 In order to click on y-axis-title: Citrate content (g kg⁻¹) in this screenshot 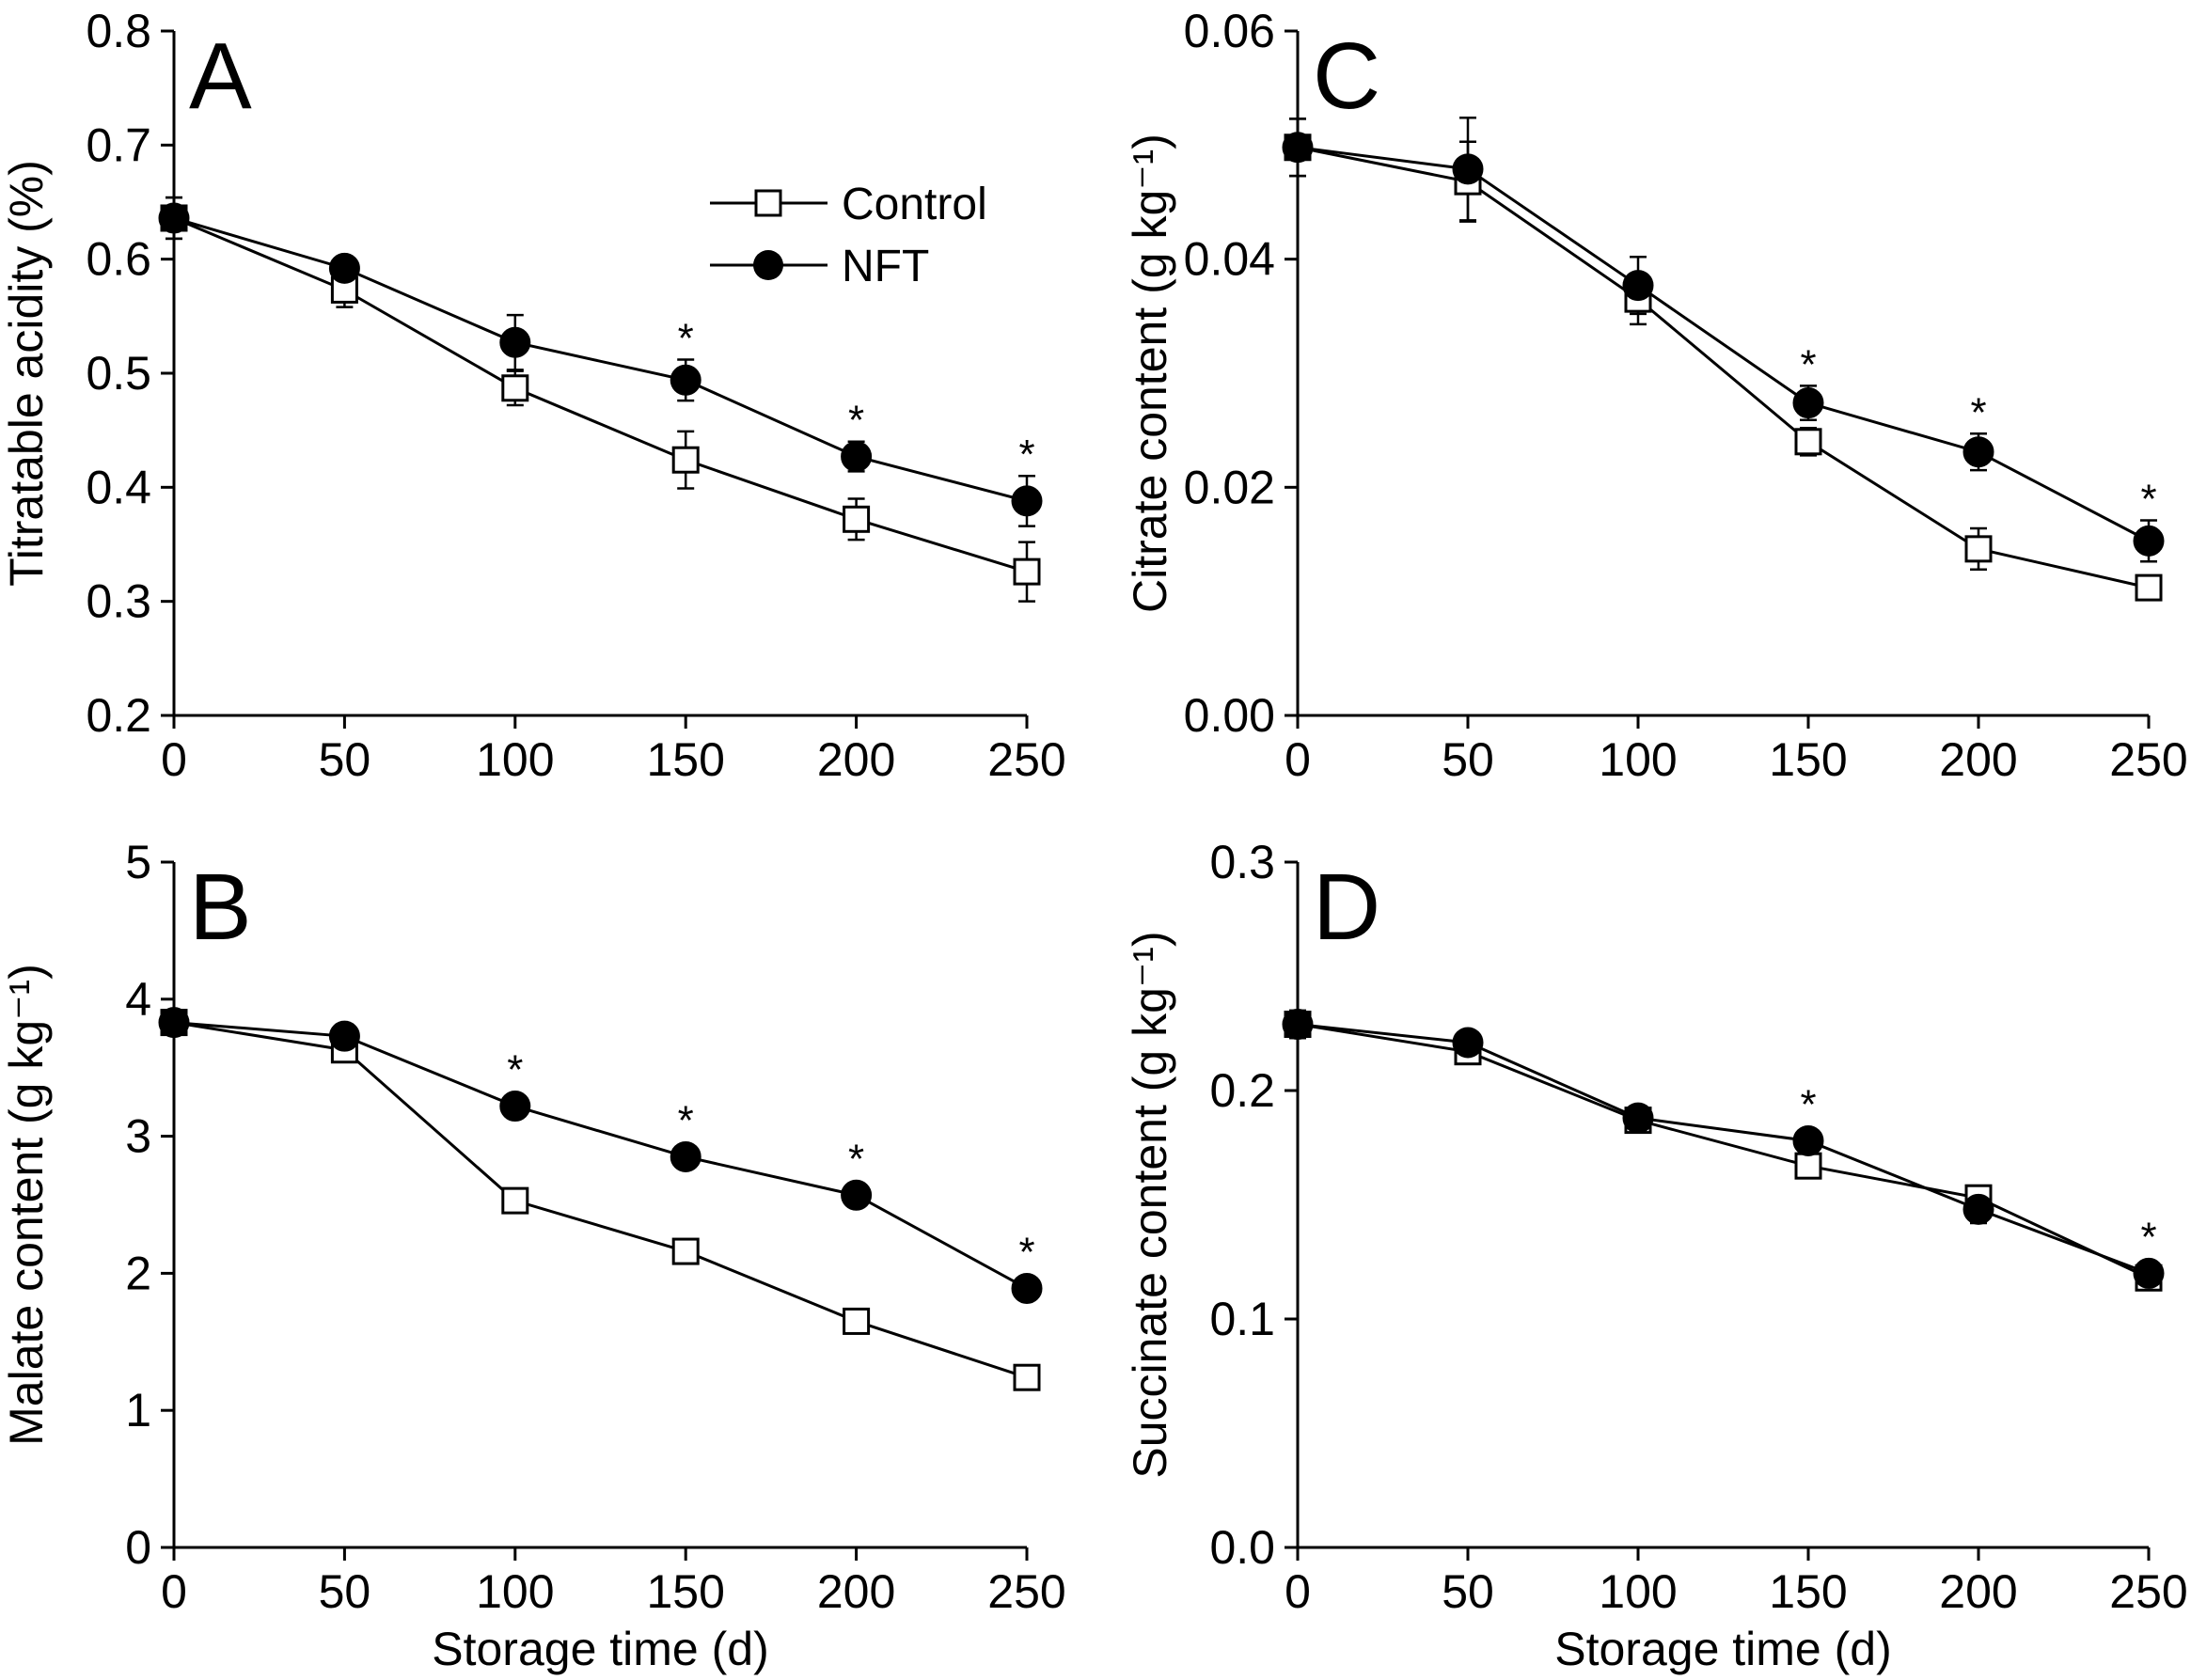, I will do `click(1150, 373)`.